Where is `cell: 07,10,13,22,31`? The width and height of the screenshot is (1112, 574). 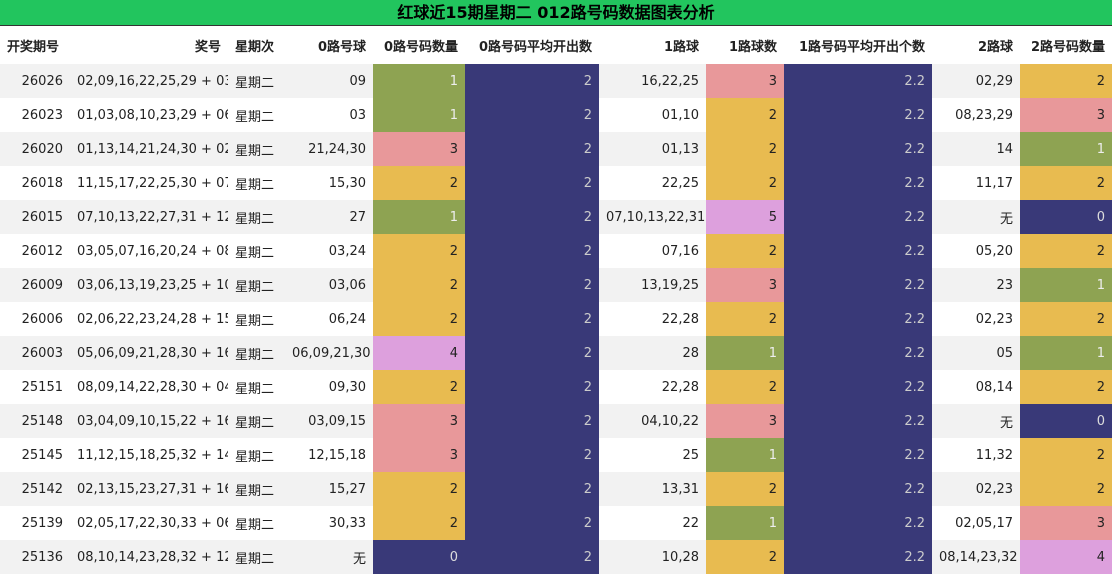
cell: 07,10,13,22,31 is located at coordinates (652, 217).